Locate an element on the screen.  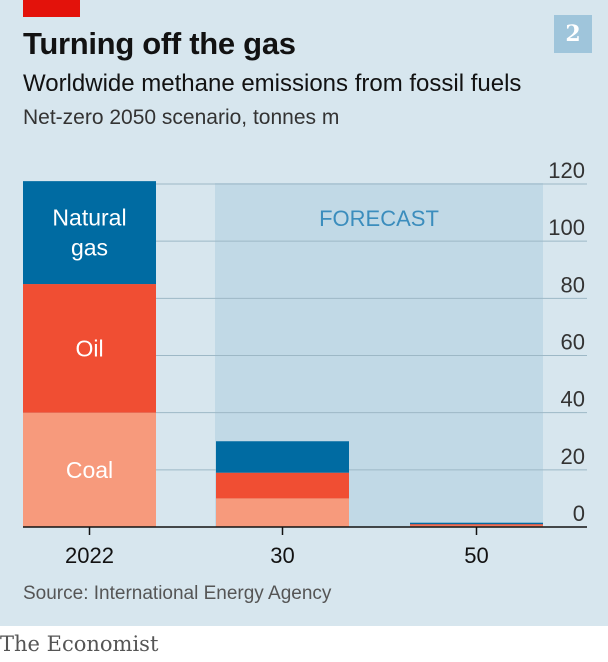
economist-logo: The Economist is located at coordinates (79, 644).